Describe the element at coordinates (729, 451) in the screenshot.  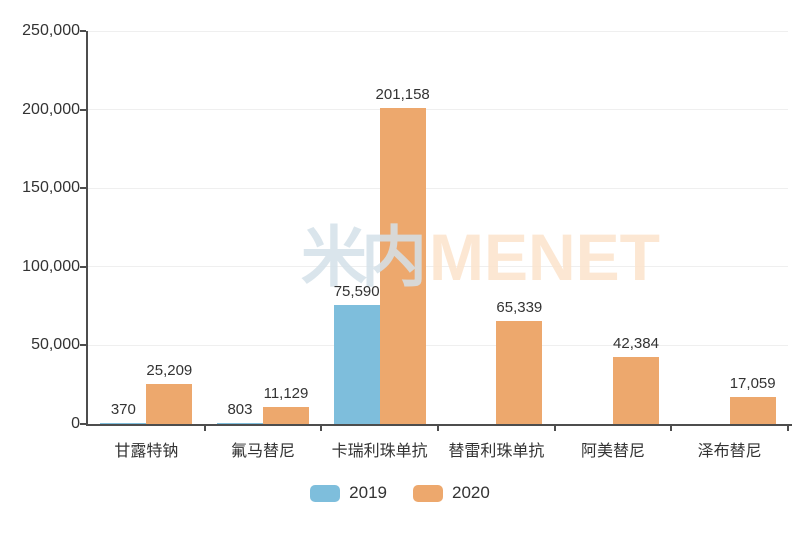
I see `x-category-label: 泽布替尼` at that location.